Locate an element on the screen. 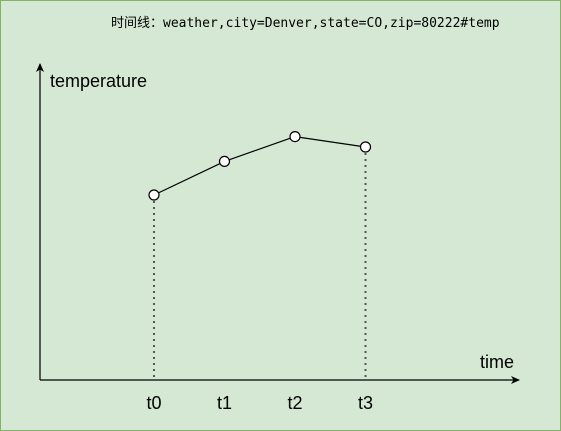 The image size is (561, 431). data-points is located at coordinates (260, 166).